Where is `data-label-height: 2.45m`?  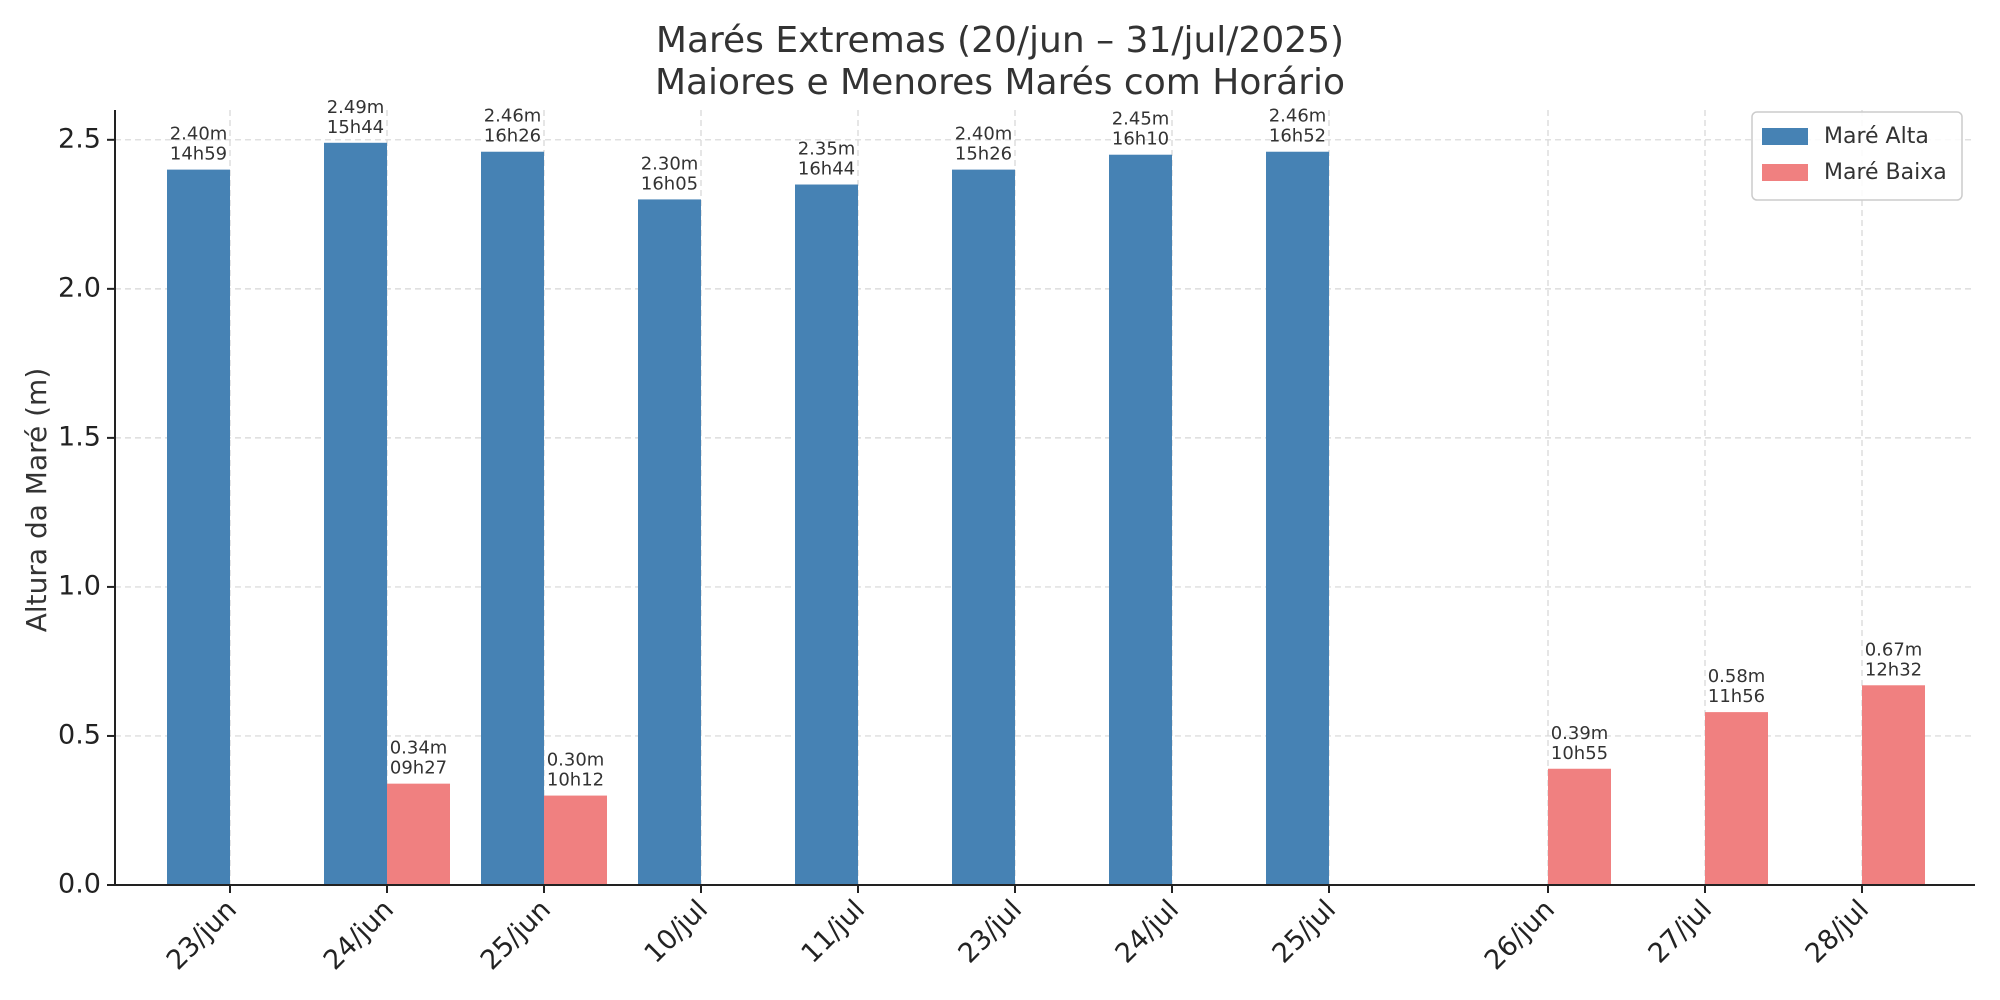 data-label-height: 2.45m is located at coordinates (1141, 119).